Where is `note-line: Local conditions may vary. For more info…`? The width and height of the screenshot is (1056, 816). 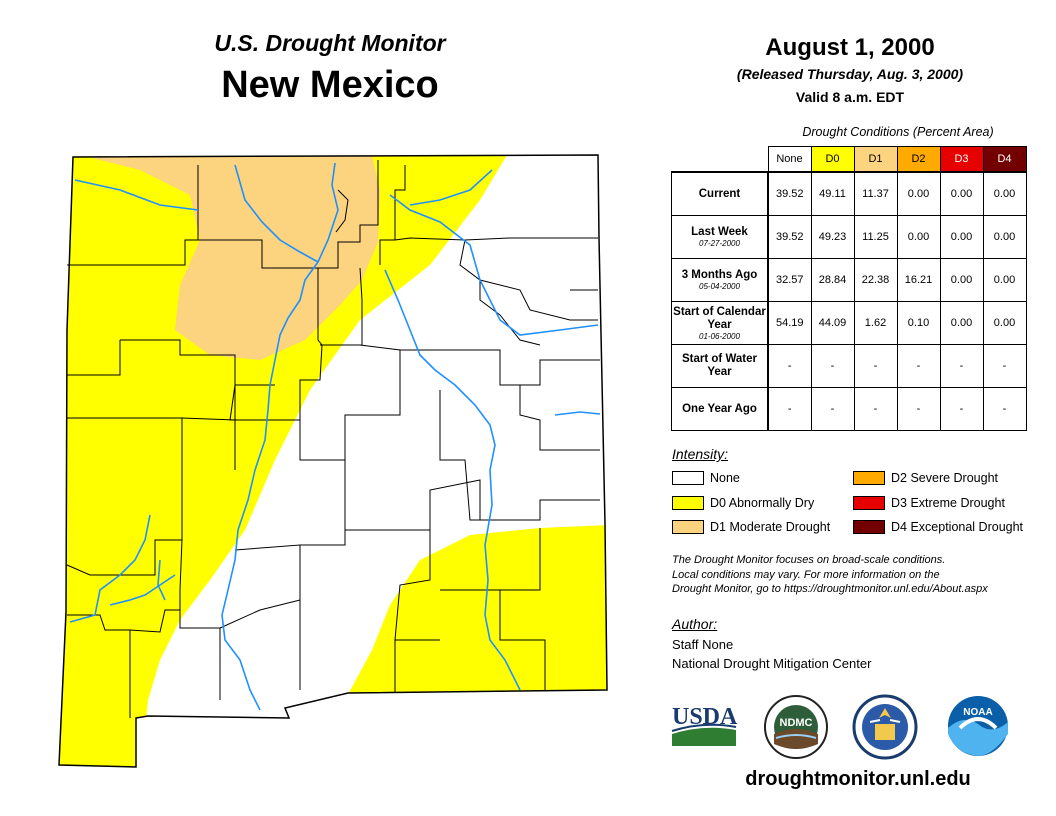
note-line: Local conditions may vary. For more info… is located at coordinates (806, 574).